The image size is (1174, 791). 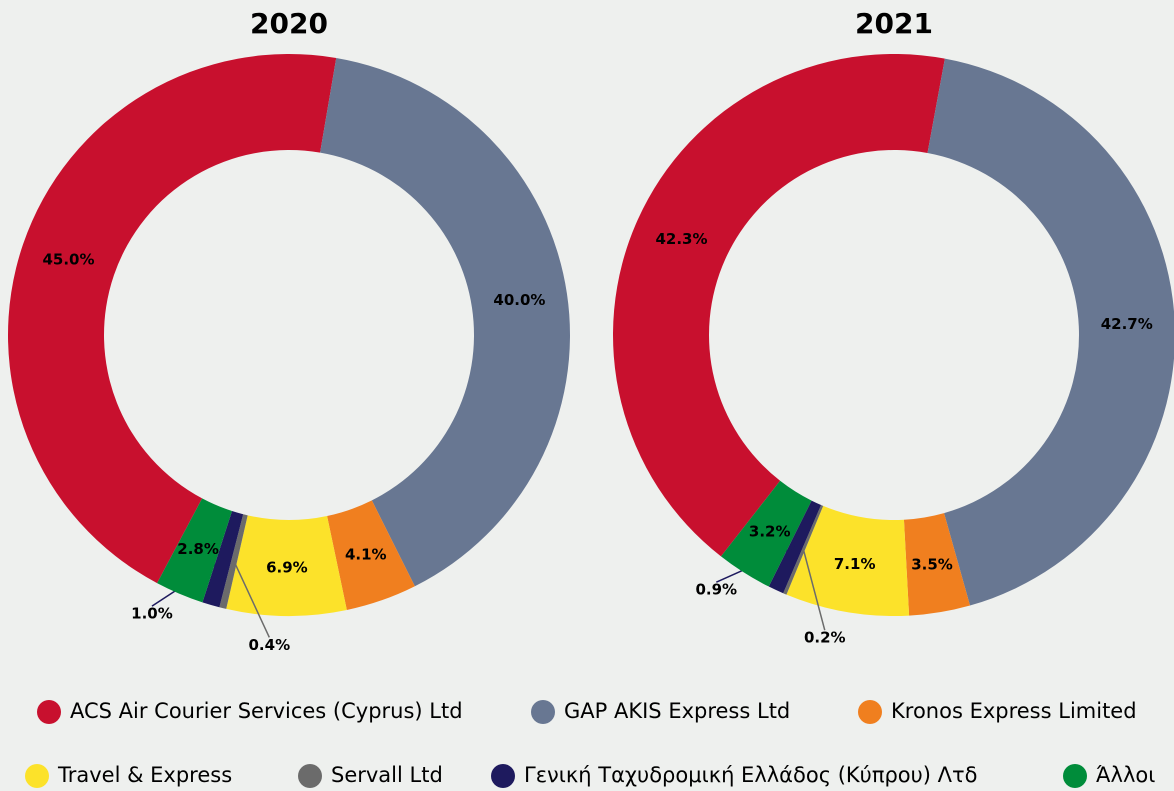 What do you see at coordinates (144, 775) in the screenshot?
I see `legend-label: Travel & Express` at bounding box center [144, 775].